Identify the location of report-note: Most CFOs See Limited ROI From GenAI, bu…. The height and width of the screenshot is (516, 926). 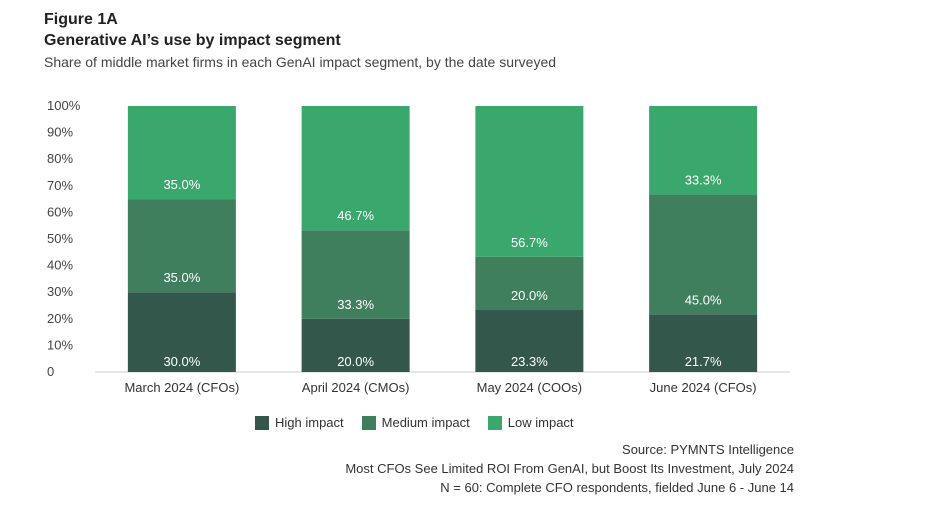
(569, 468).